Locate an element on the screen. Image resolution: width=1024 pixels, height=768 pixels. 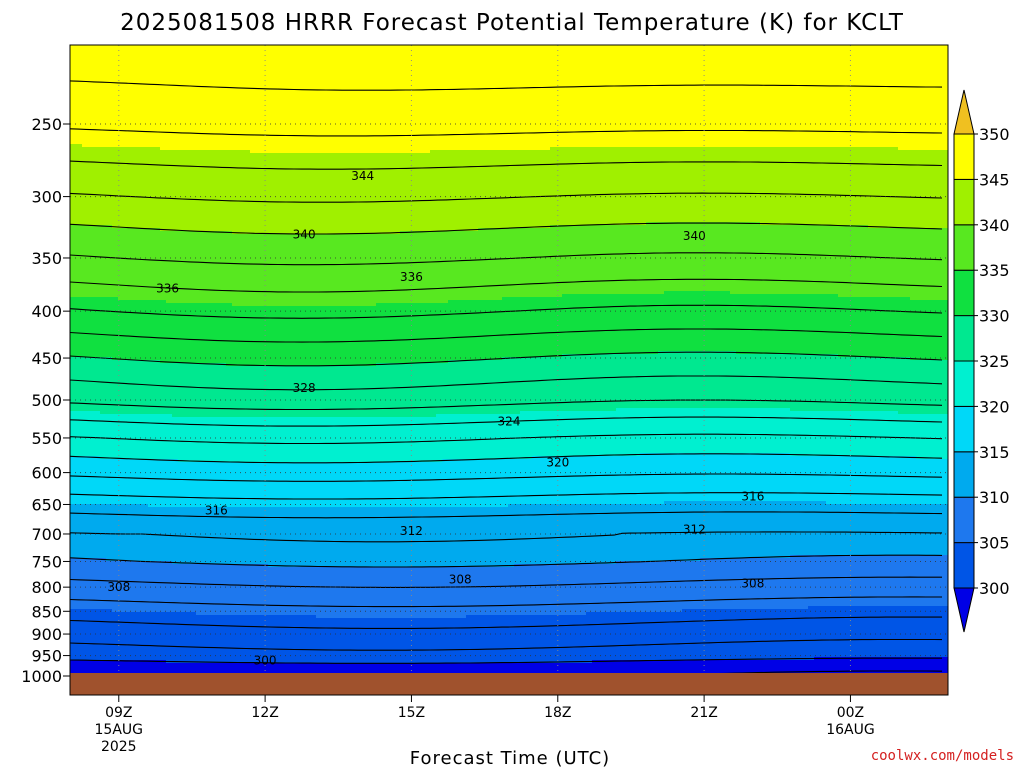
x-tick-label: 09Z is located at coordinates (118, 713).